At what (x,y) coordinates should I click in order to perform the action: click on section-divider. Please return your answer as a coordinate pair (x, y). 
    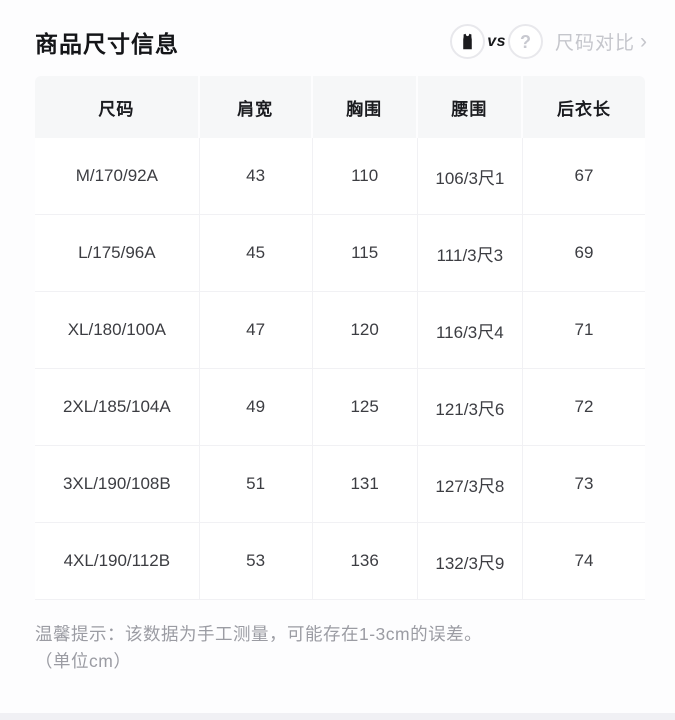
    Looking at the image, I should click on (337, 716).